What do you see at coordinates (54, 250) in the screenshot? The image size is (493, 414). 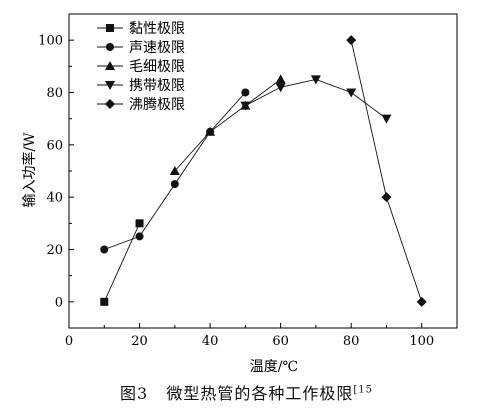 I see `y-tick-label: 20` at bounding box center [54, 250].